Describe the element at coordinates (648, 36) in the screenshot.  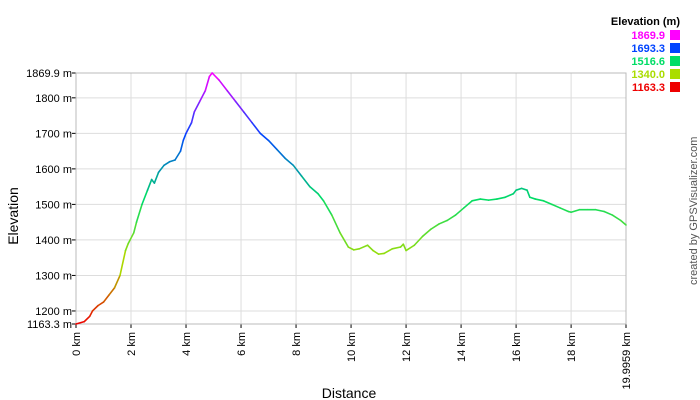
I see `legend-value: 1869.9` at that location.